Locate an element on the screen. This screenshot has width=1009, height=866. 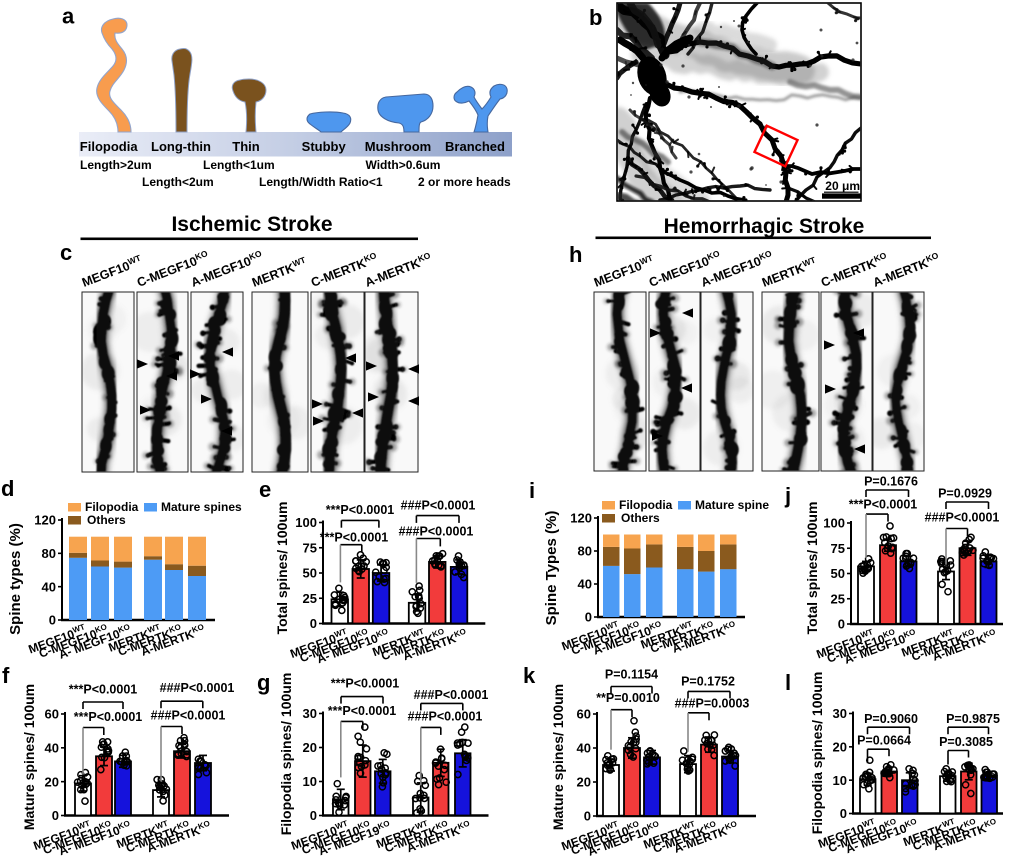
svg-text: Length>2um is located at coordinates (116, 165).